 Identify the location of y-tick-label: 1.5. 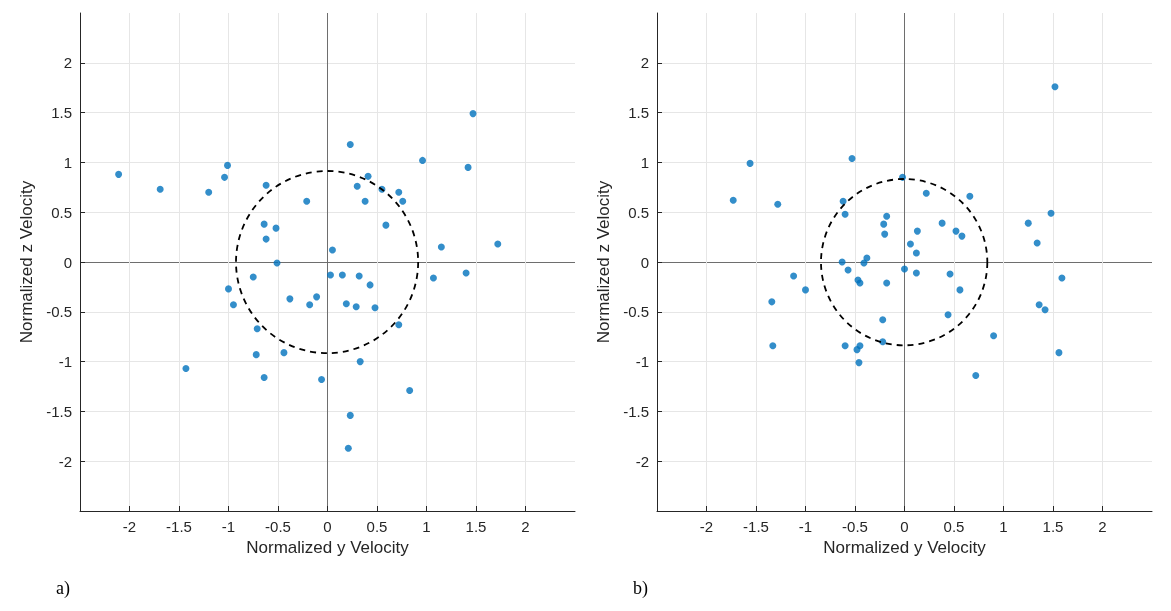
(638, 113).